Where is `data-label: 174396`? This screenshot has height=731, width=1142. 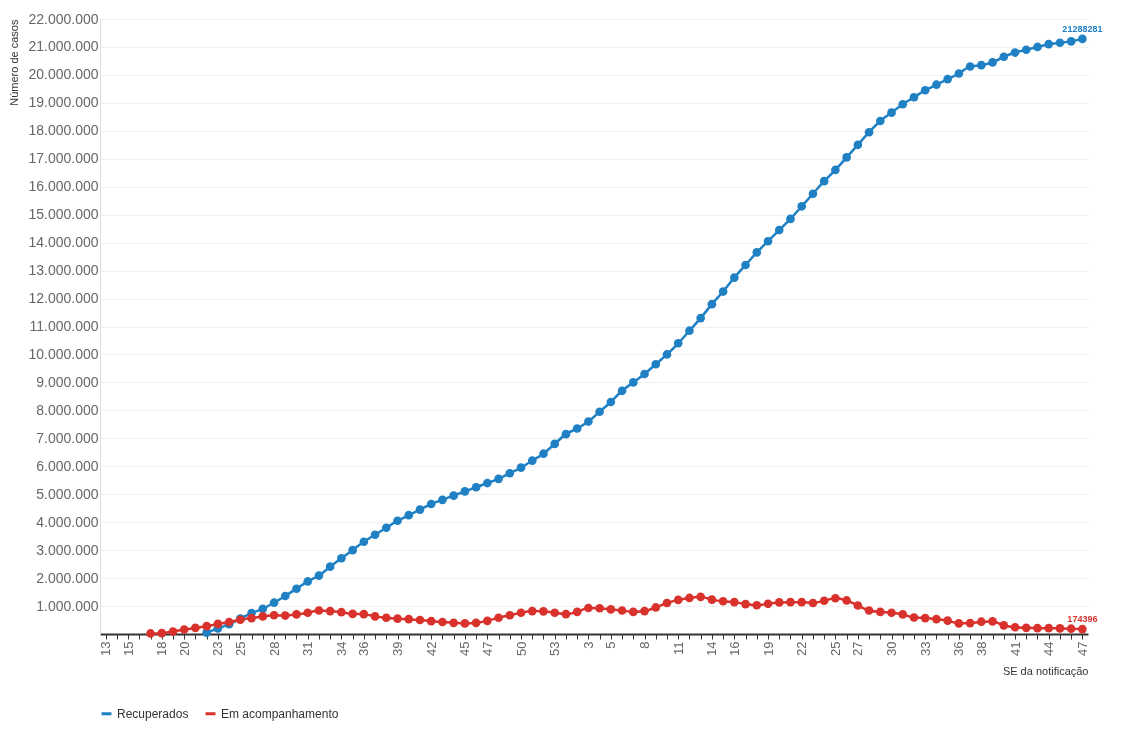
data-label: 174396 is located at coordinates (1082, 619).